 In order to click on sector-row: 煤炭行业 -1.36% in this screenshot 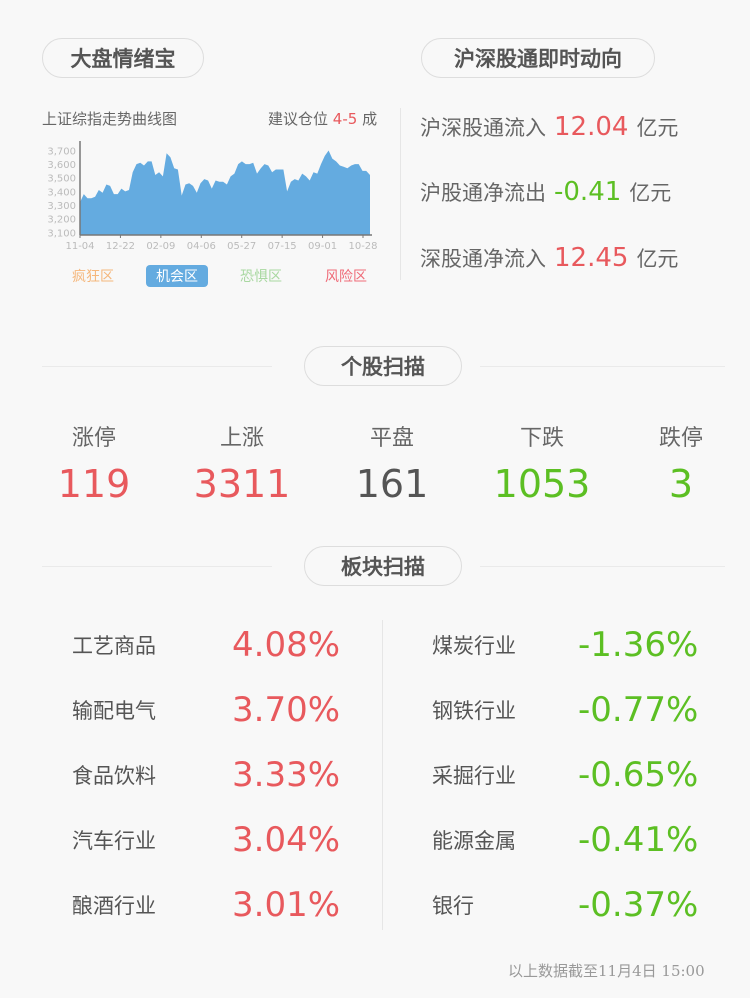, I will do `click(565, 645)`.